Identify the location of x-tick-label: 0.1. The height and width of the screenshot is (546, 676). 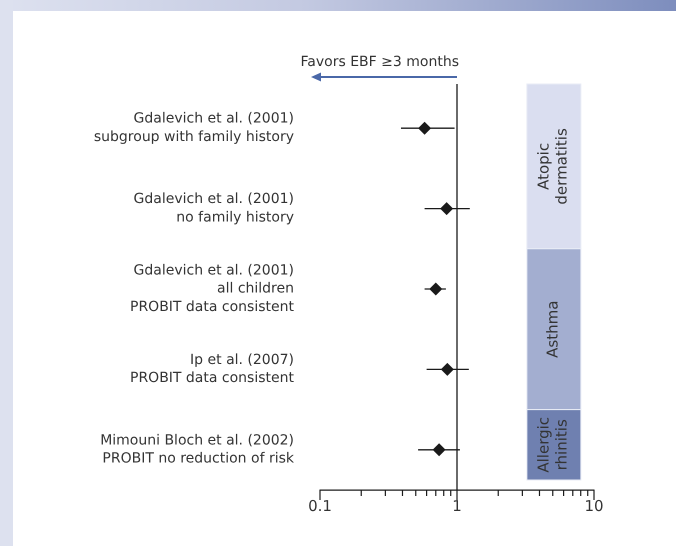
(320, 505).